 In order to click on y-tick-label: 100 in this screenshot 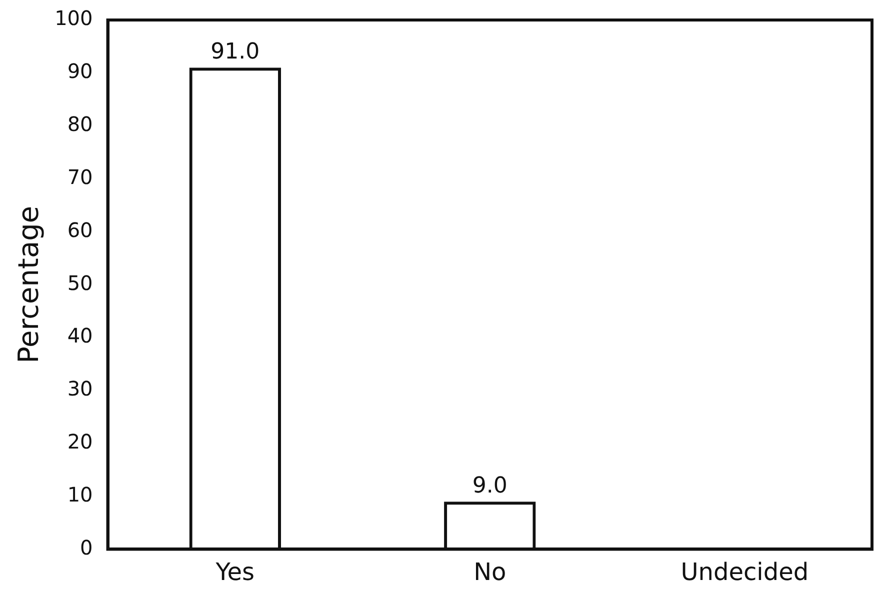, I will do `click(73, 18)`.